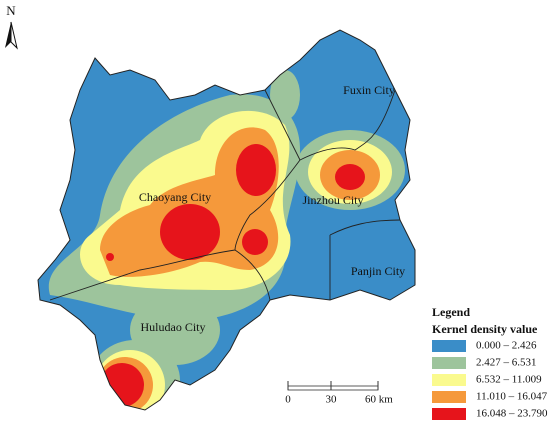  I want to click on city-label: Huludao City, so click(173, 327).